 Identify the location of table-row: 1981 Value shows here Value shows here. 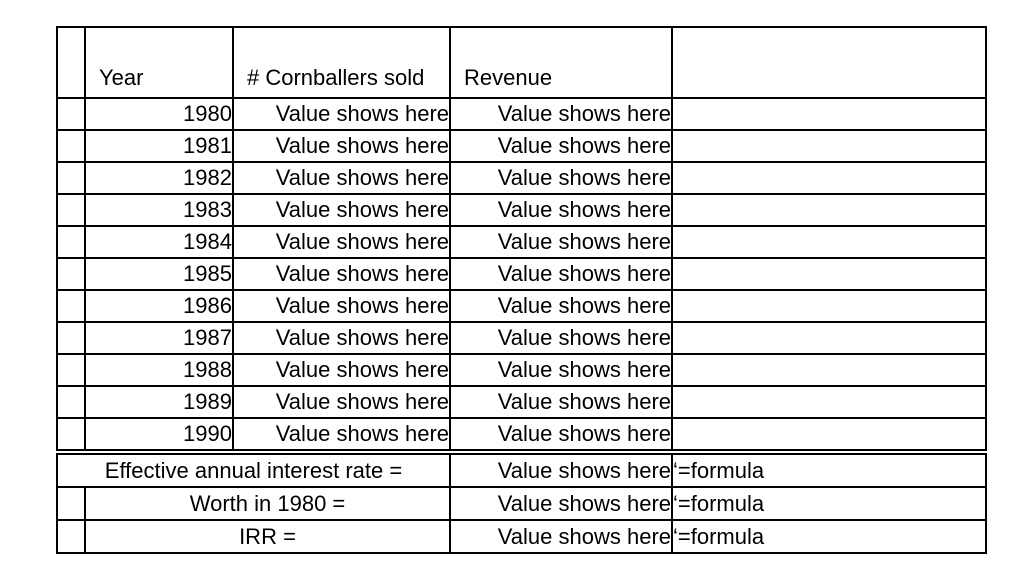
(521, 146).